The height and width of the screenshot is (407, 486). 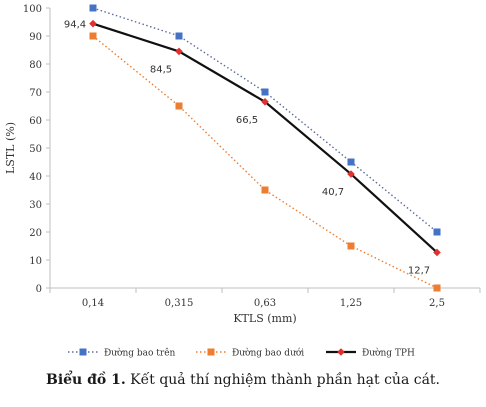 I want to click on data-label: 40,7, so click(x=333, y=192).